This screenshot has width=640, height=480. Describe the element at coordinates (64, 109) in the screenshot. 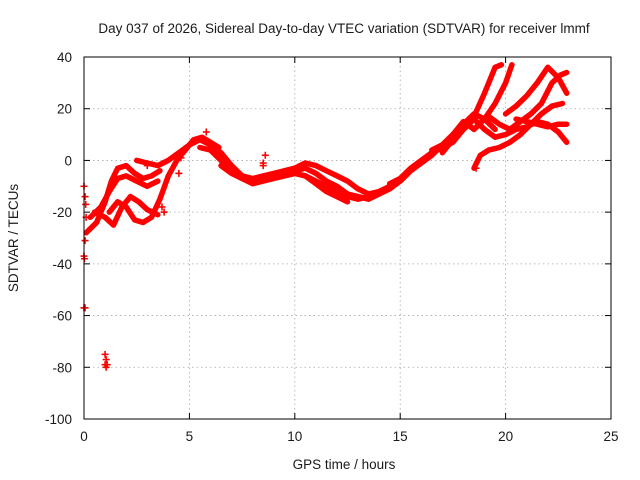

I see `y-tick-label: 20` at that location.